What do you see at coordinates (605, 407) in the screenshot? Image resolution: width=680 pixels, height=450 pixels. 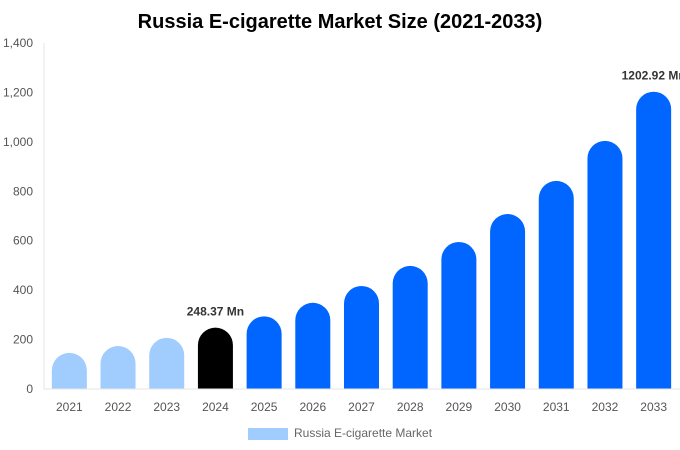 I see `x-tick-label: 2032` at bounding box center [605, 407].